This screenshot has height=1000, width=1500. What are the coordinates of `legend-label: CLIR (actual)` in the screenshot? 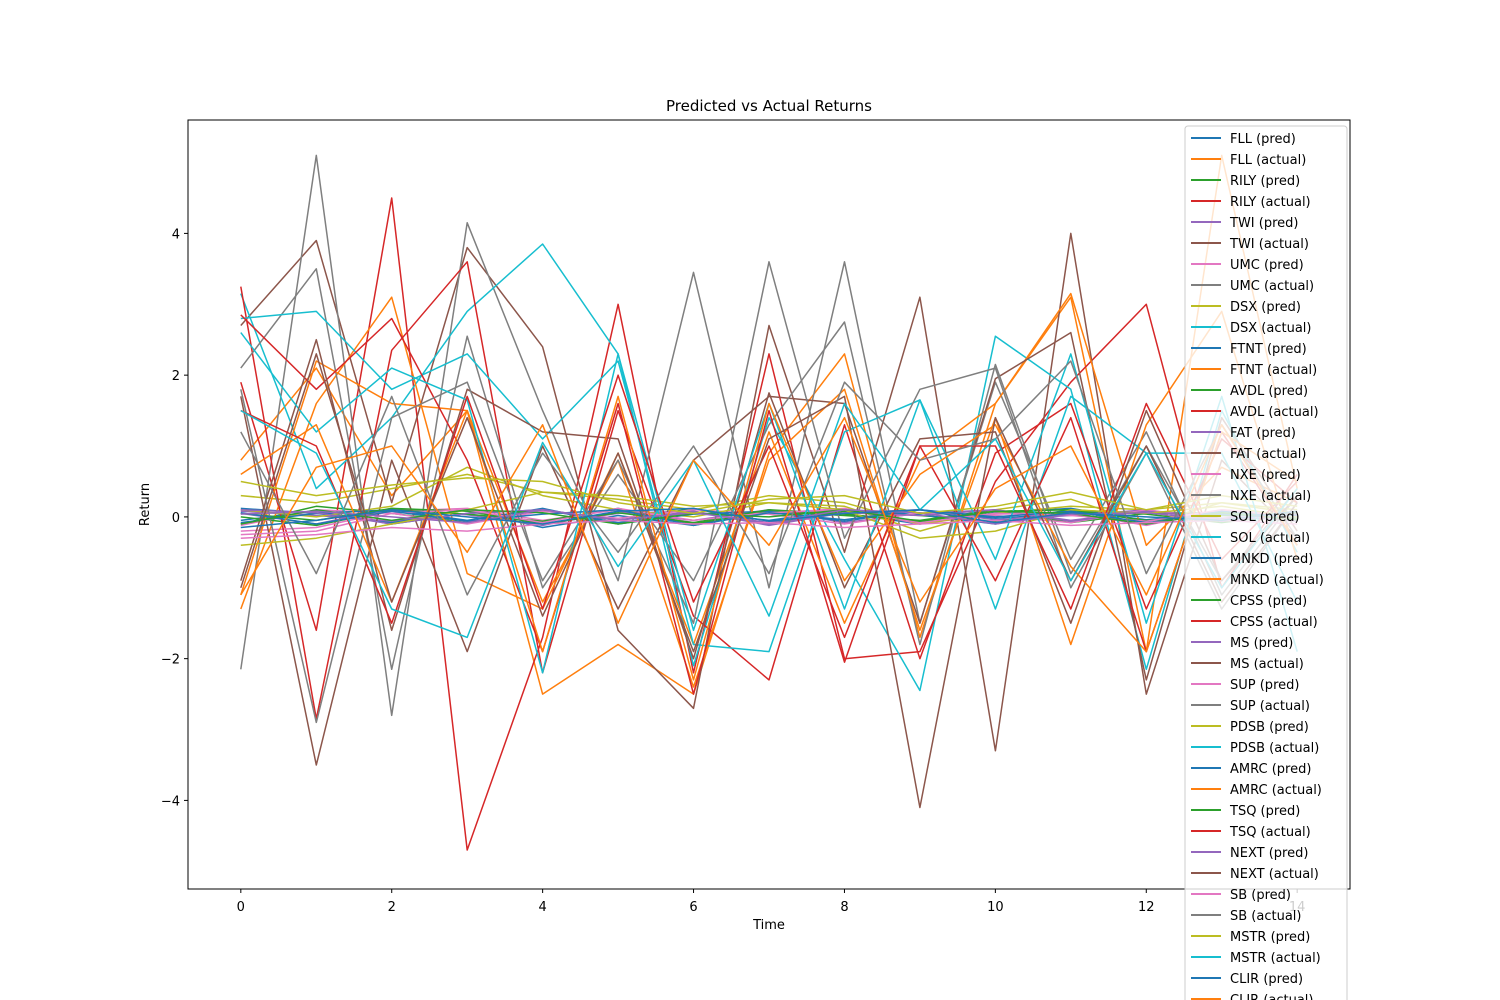 It's located at (1272, 996).